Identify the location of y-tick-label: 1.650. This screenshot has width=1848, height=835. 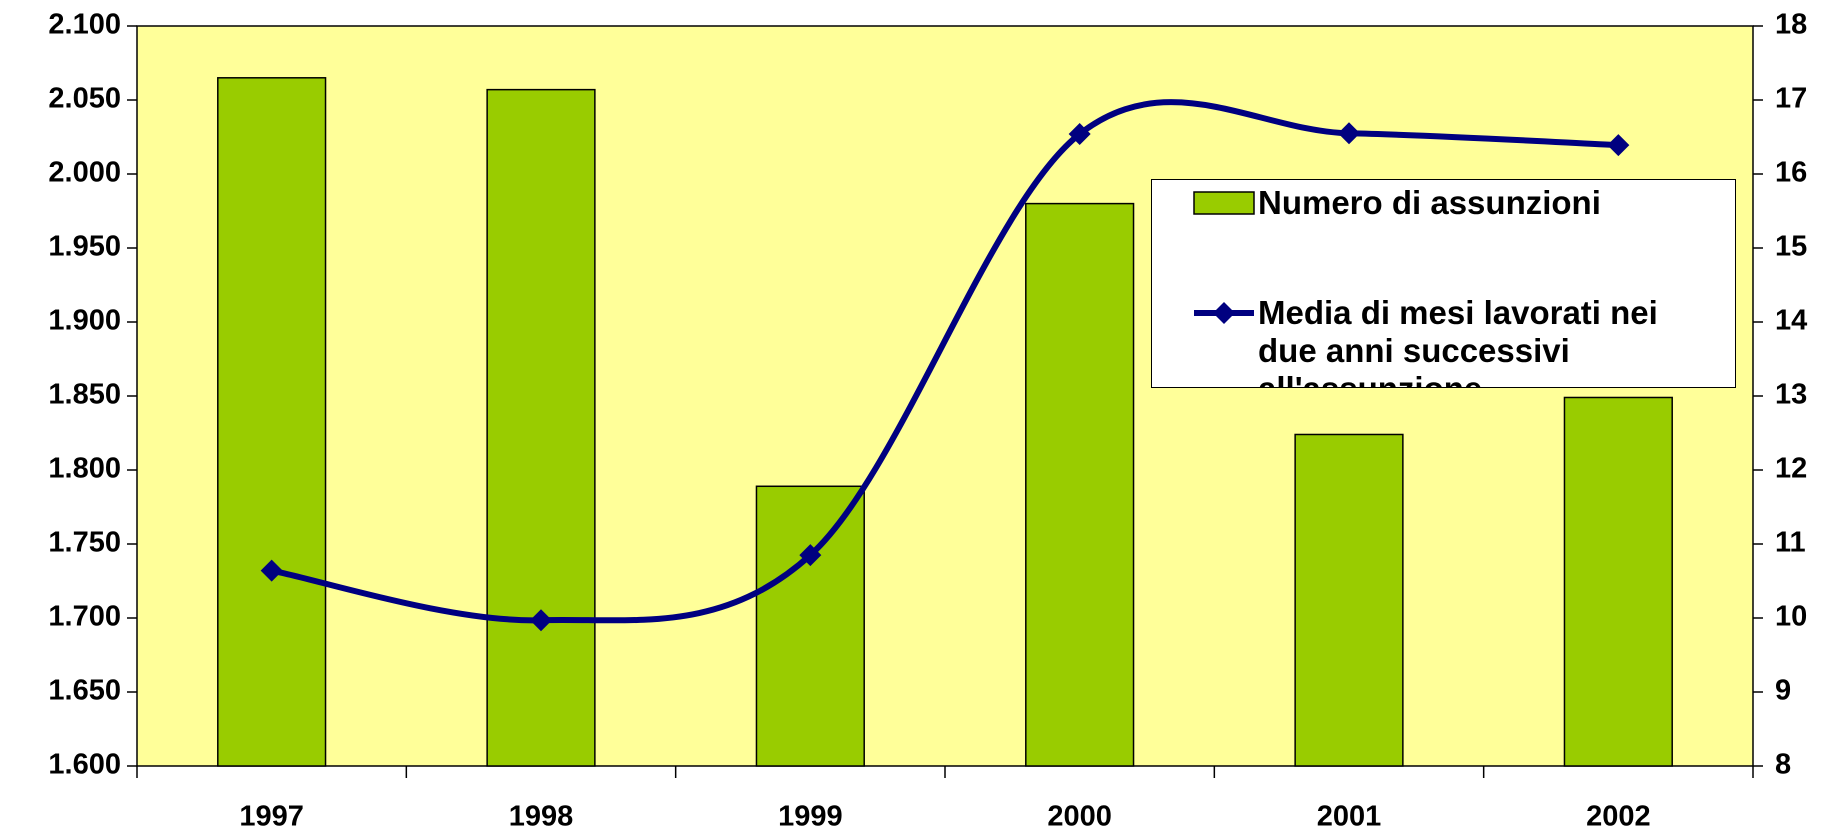
(84, 691).